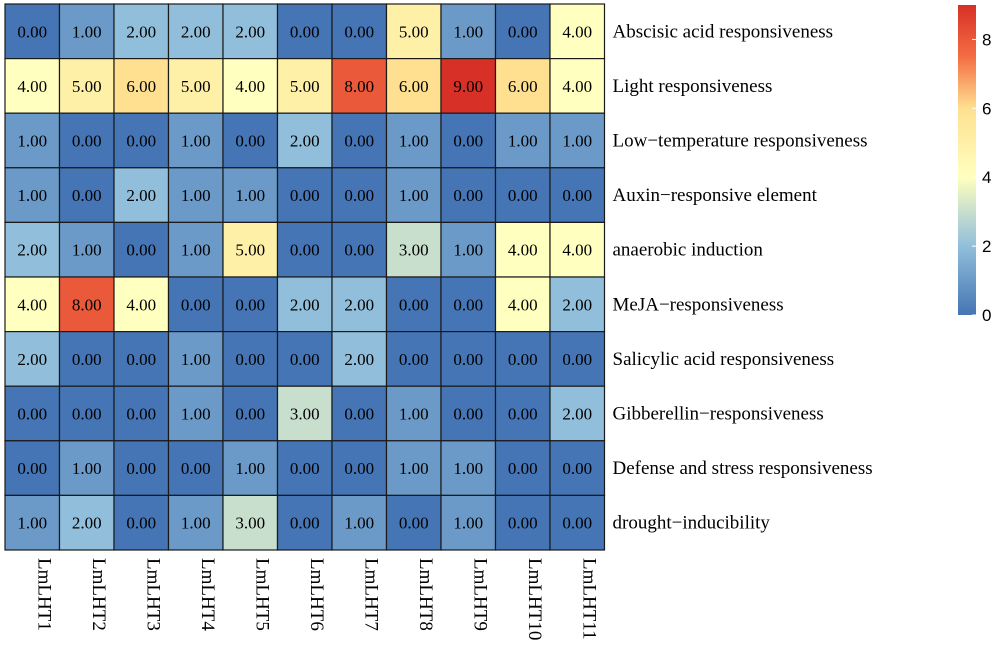  What do you see at coordinates (986, 246) in the screenshot?
I see `legend-tick-label: 2` at bounding box center [986, 246].